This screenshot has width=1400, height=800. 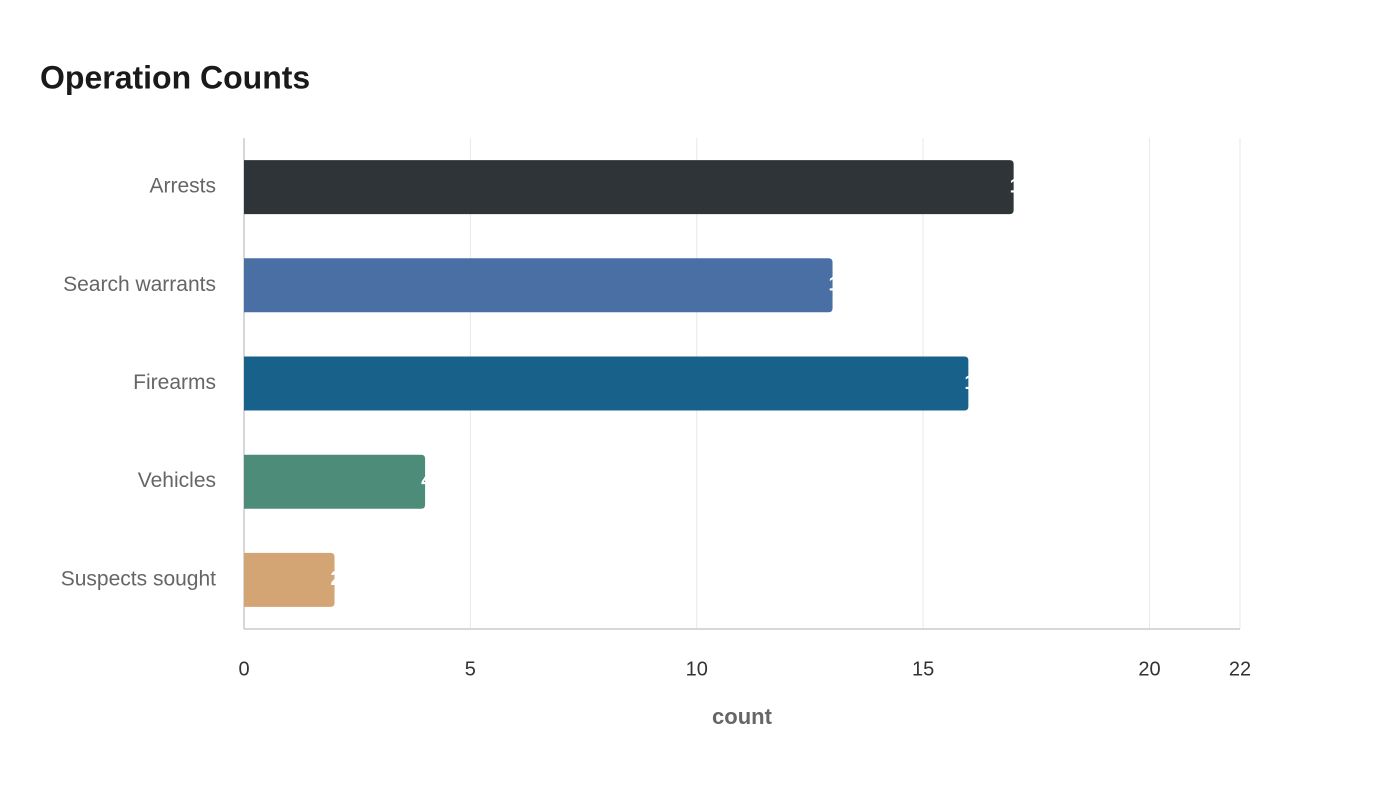 What do you see at coordinates (975, 383) in the screenshot?
I see `data-label: 16` at bounding box center [975, 383].